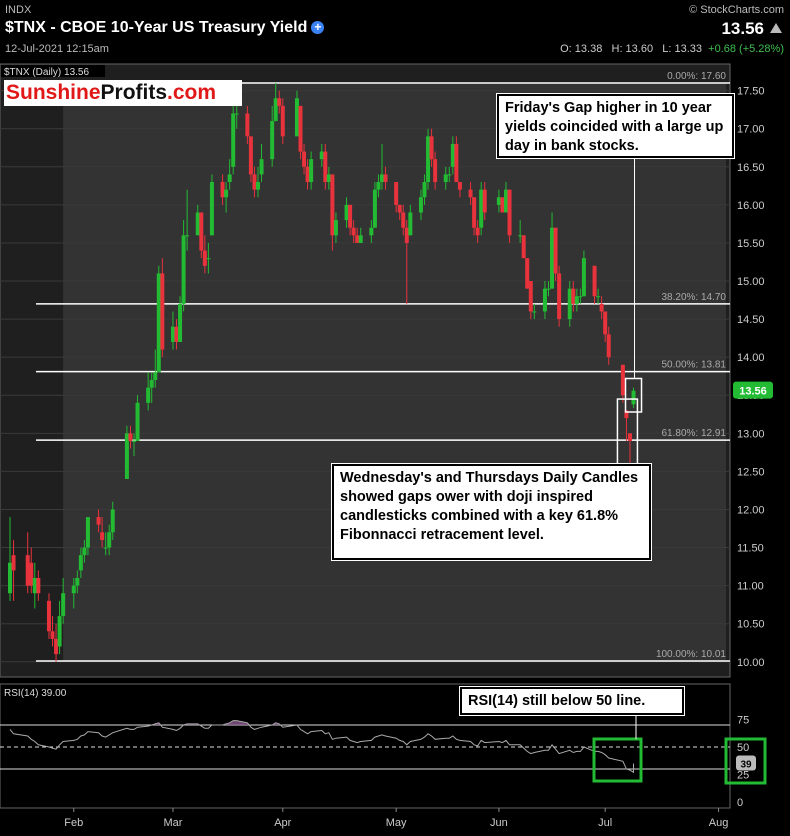 This screenshot has width=790, height=836. Describe the element at coordinates (694, 433) in the screenshot. I see `fib-level-label: 61.80%: 12.91` at that location.